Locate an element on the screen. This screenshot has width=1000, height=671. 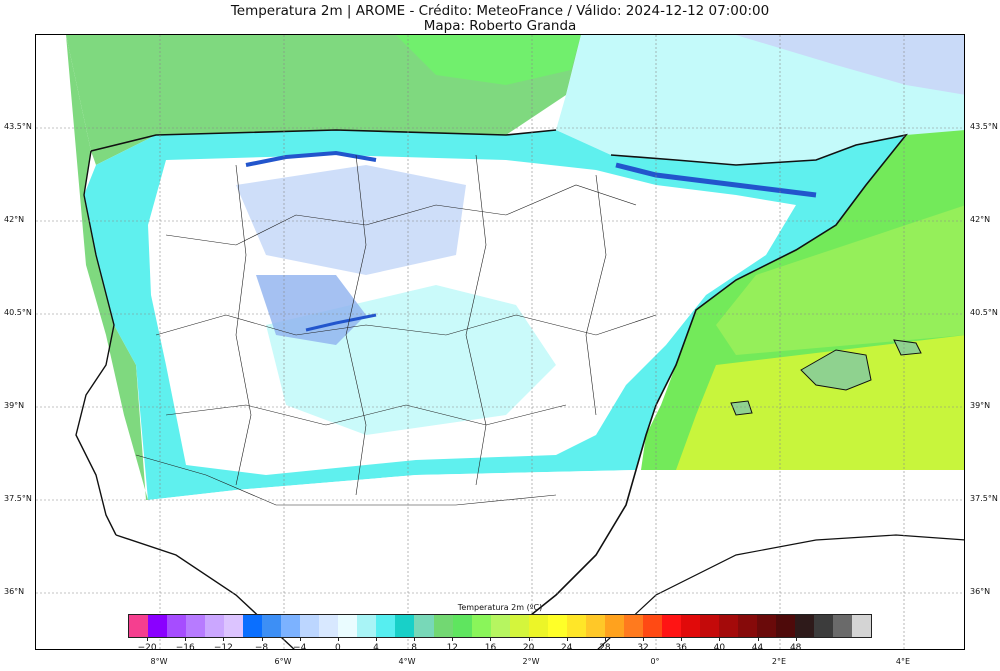
coast-west is located at coordinates (96, 343).